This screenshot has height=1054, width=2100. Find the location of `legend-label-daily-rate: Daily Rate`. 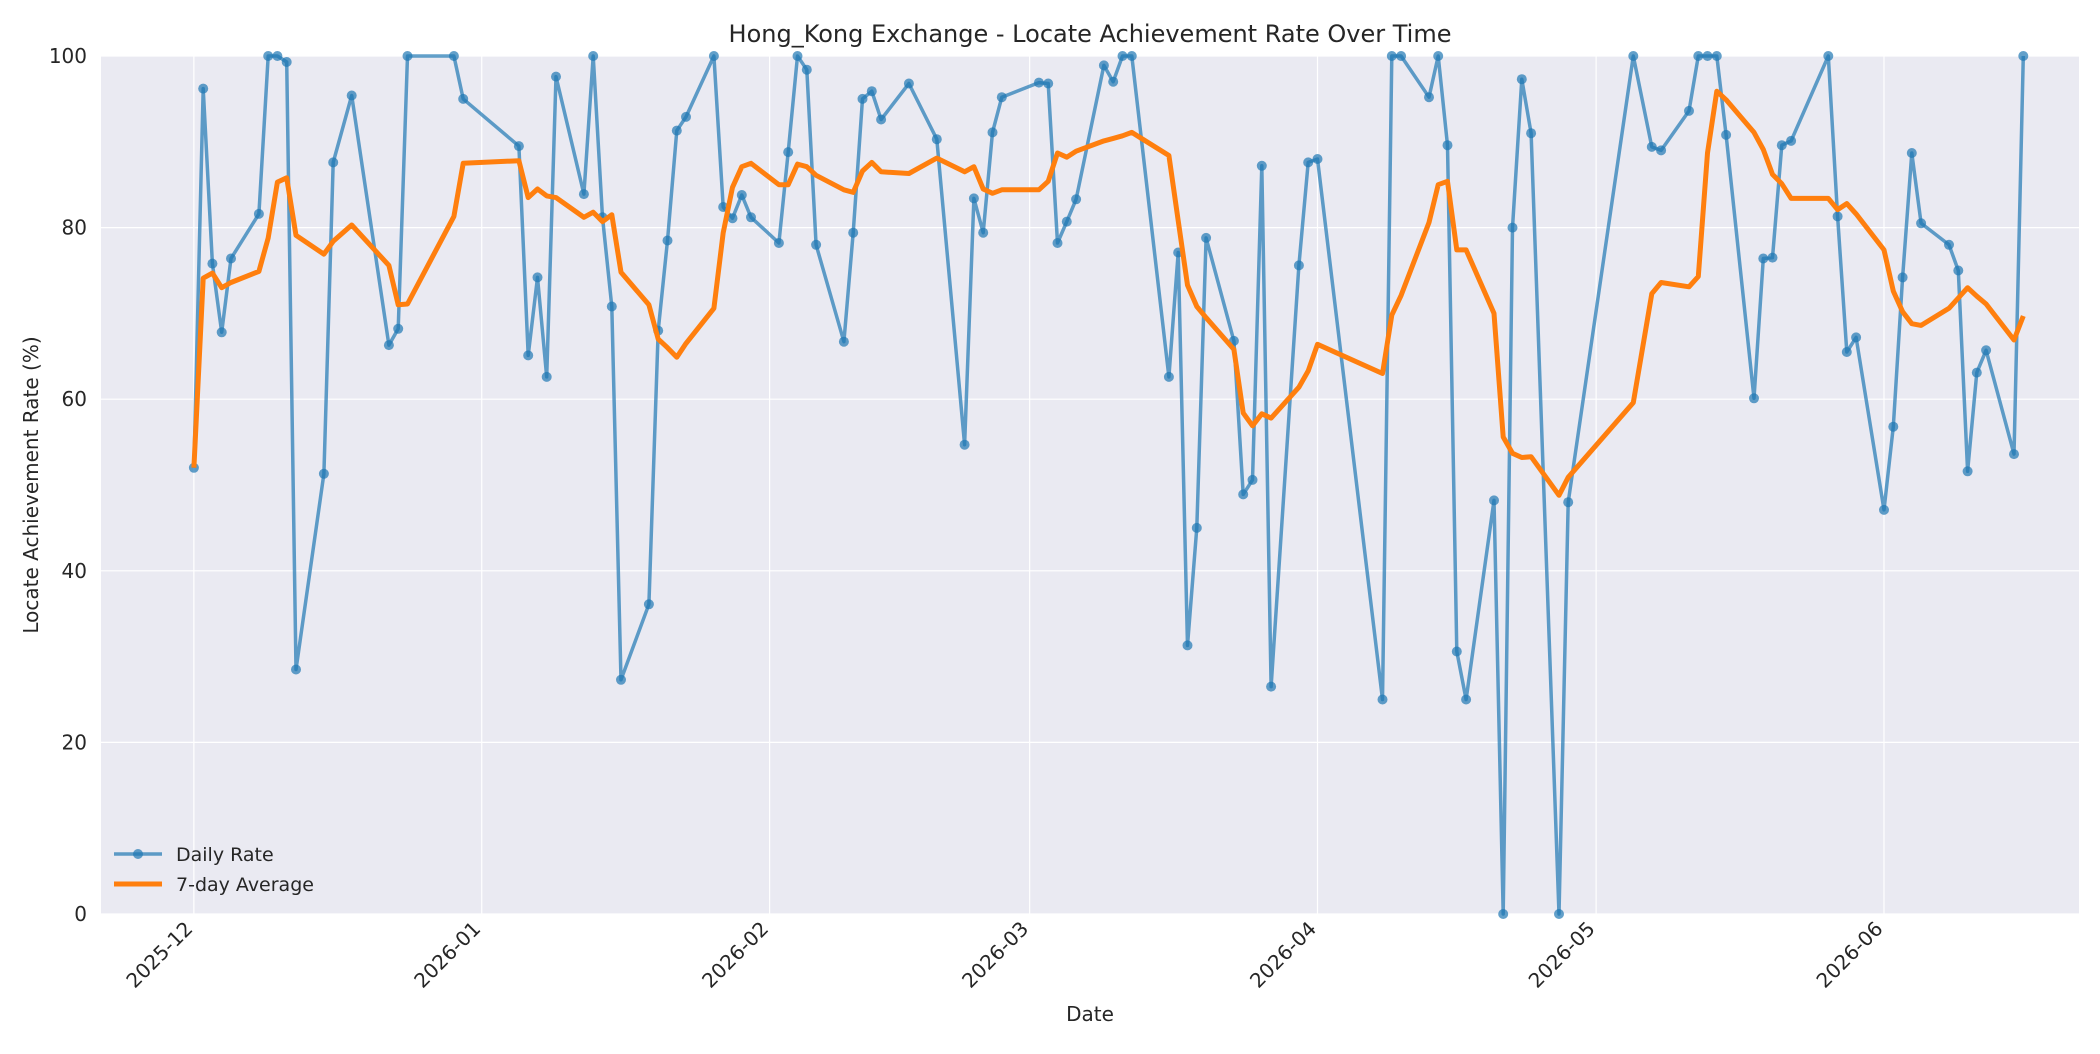

legend-label-daily-rate: Daily Rate is located at coordinates (225, 855).